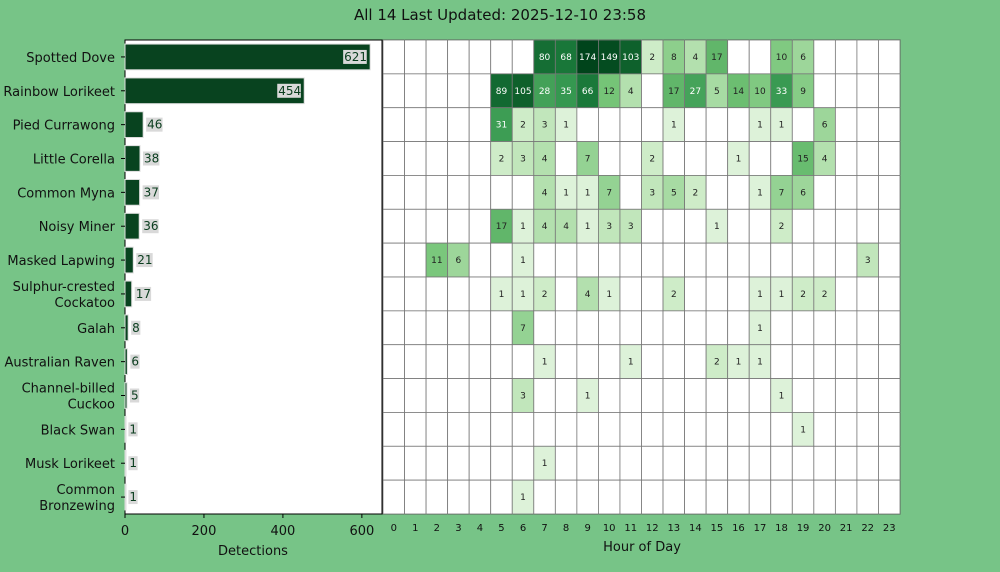 The width and height of the screenshot is (1000, 572). Describe the element at coordinates (630, 528) in the screenshot. I see `hour-tick-label: 11` at that location.